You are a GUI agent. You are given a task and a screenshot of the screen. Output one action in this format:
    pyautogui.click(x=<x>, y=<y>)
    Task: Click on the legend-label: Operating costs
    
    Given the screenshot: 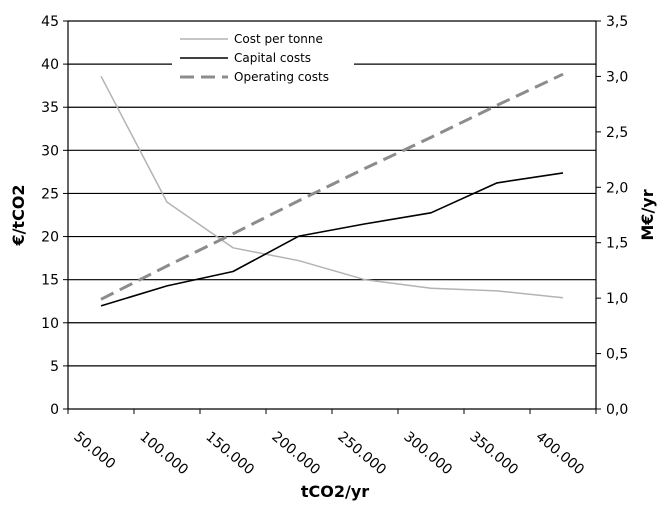 What is the action you would take?
    pyautogui.click(x=281, y=77)
    